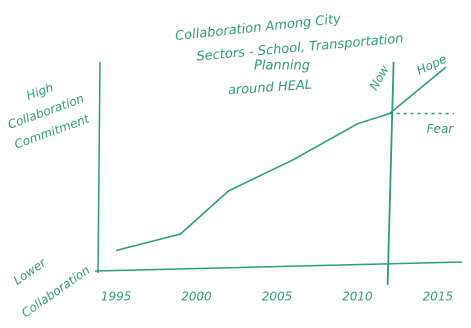 This screenshot has height=328, width=471. Describe the element at coordinates (269, 88) in the screenshot. I see `title-line: around HEAL` at that location.